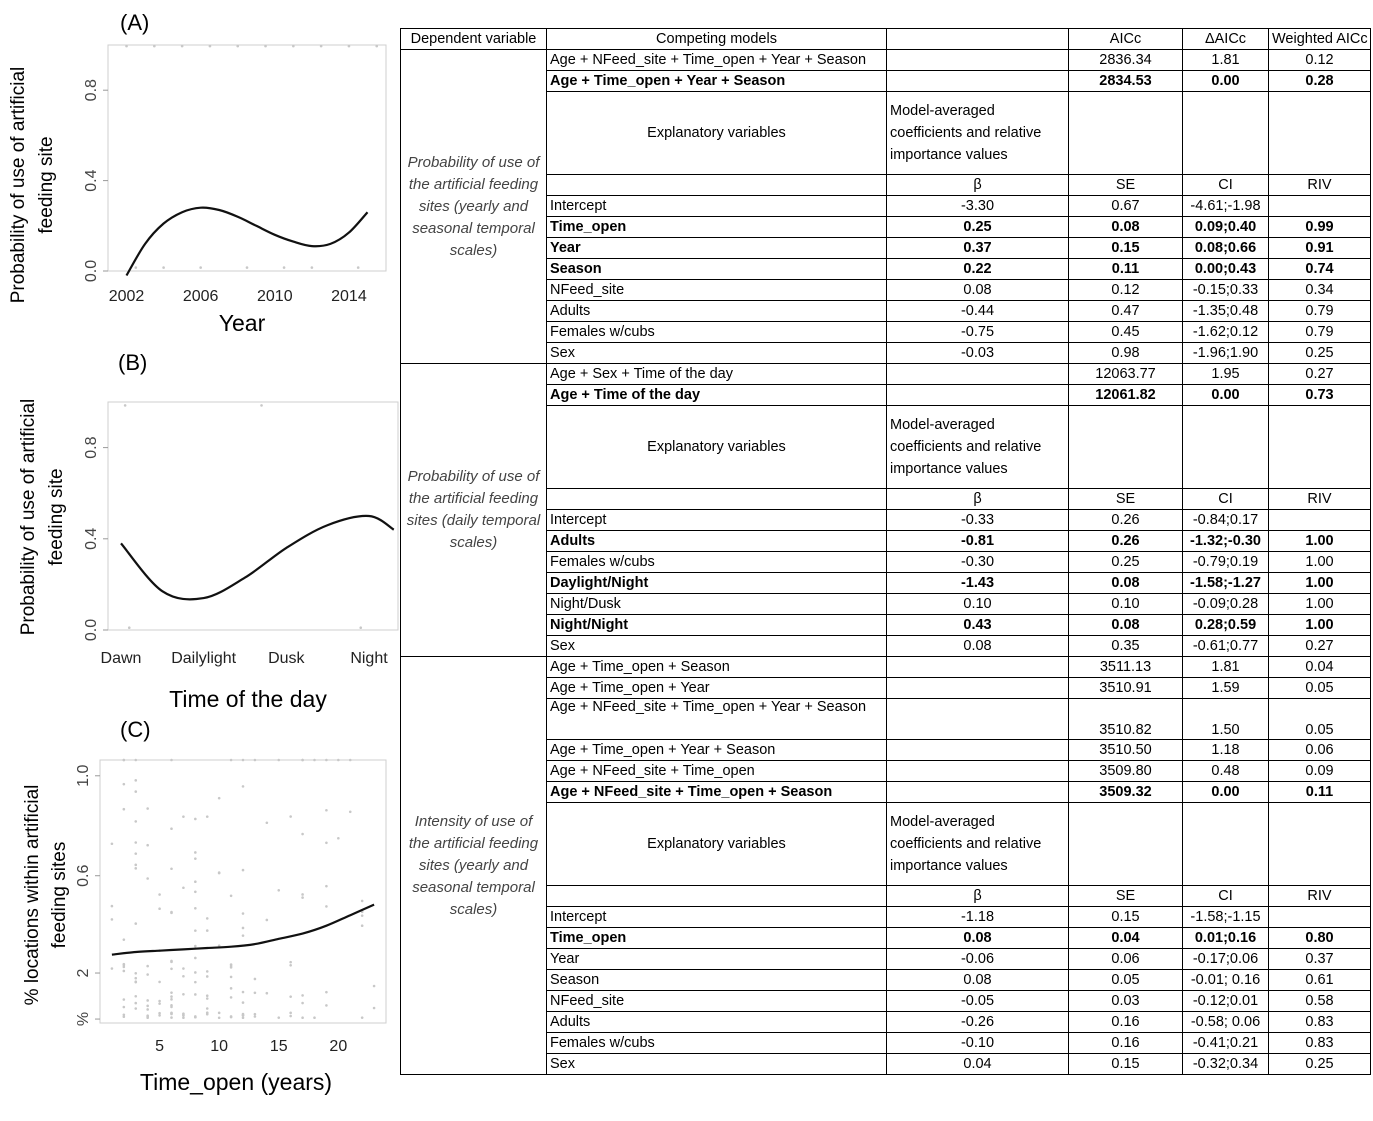  What do you see at coordinates (886, 980) in the screenshot?
I see `coef-row: Season 0.08 0.05 -0.01; 0.16 0.61` at bounding box center [886, 980].